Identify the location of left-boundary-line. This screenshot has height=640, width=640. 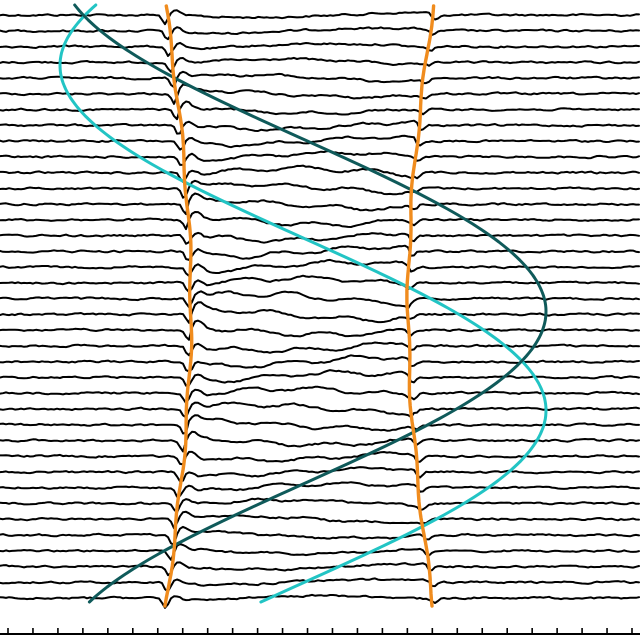
(178, 306).